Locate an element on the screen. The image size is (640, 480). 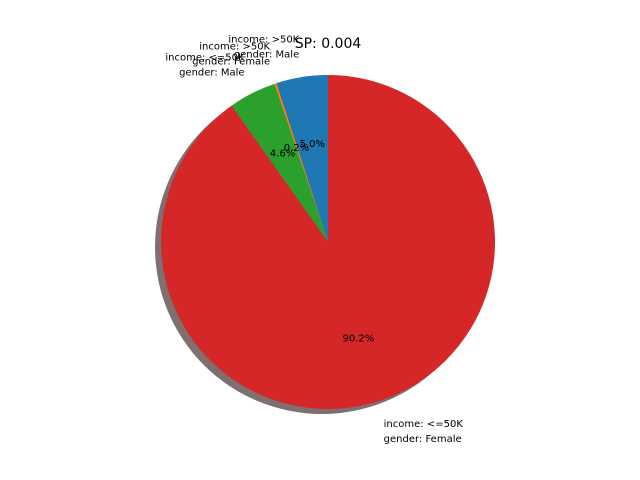
pie-slice-label-0: income: >50K gender: Male is located at coordinates (263, 48).